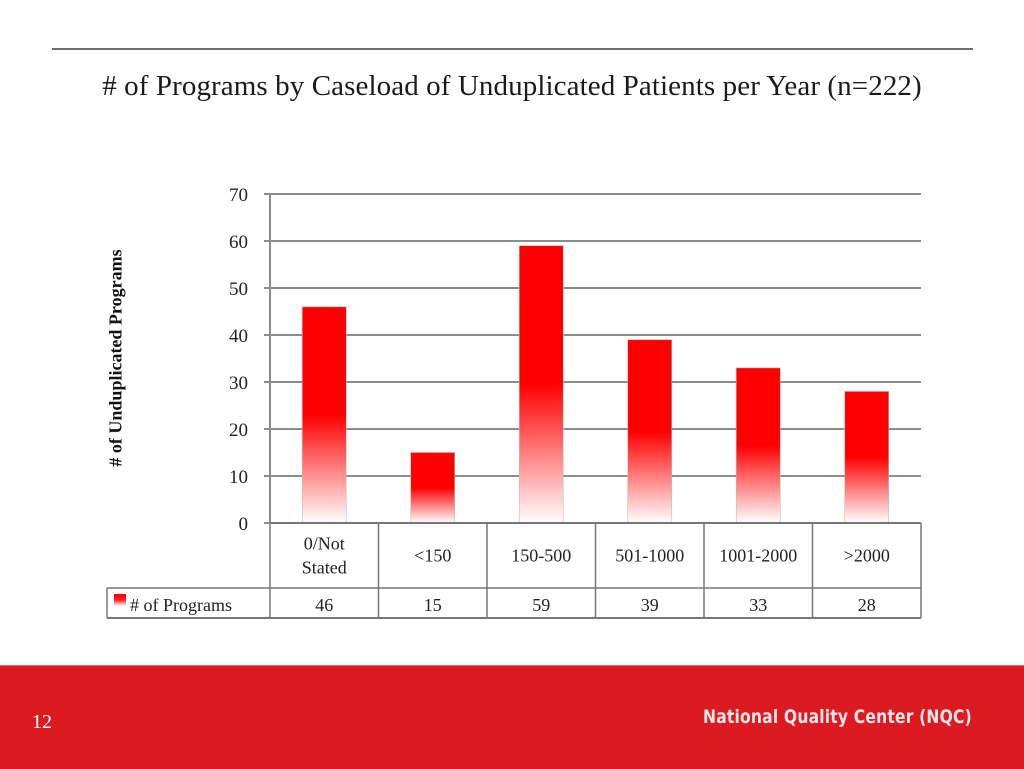  I want to click on legend-label: # of Programs, so click(181, 605).